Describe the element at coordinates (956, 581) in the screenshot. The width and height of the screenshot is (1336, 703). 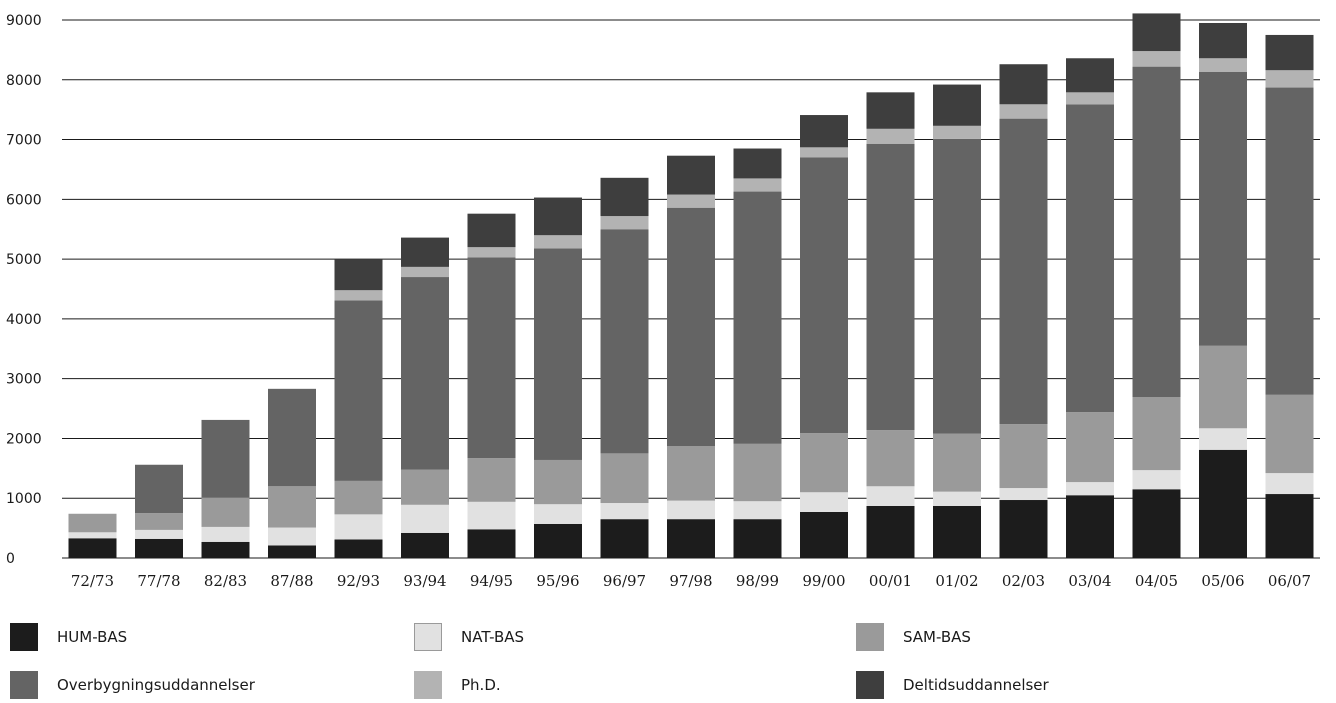
I see `x-tick-label: 01/02` at that location.